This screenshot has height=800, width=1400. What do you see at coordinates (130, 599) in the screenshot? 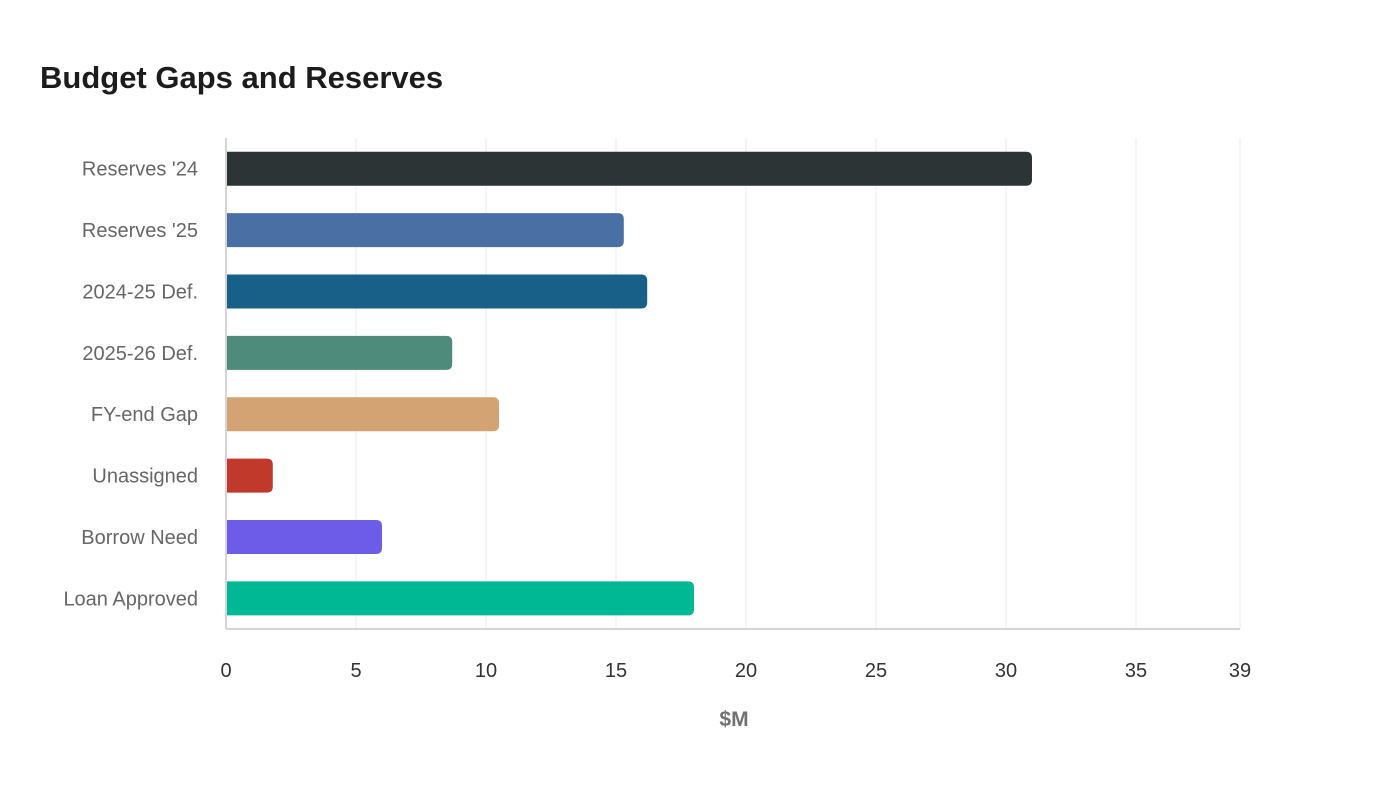
I see `category-label: Loan Approved` at bounding box center [130, 599].